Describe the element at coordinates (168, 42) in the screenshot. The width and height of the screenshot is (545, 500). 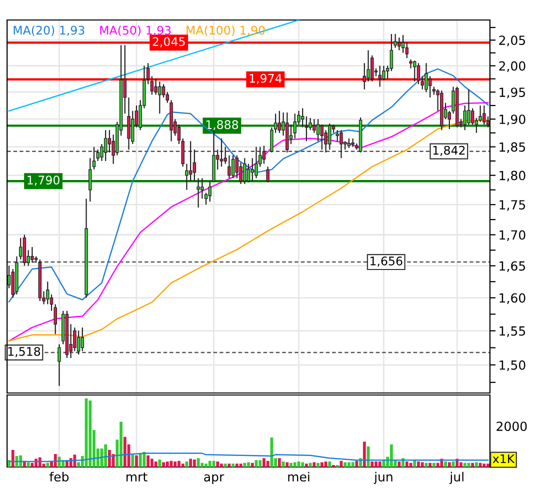
I see `ref-line-label: 2,045` at that location.